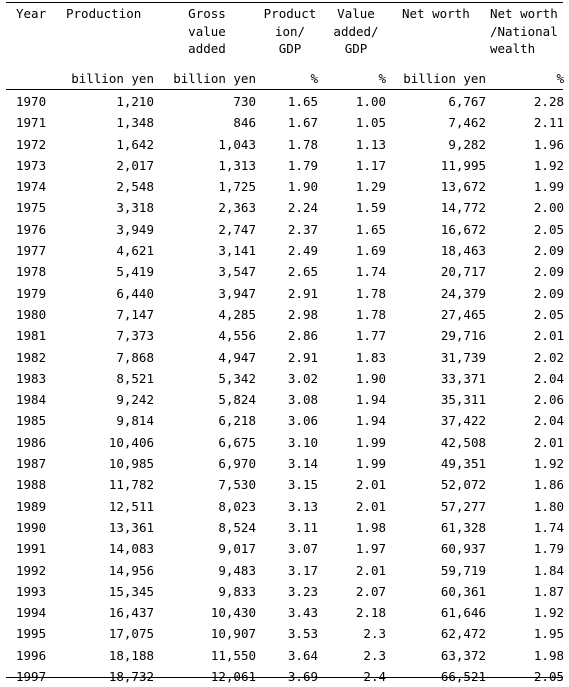  I want to click on cell-year: 1974, so click(31, 187).